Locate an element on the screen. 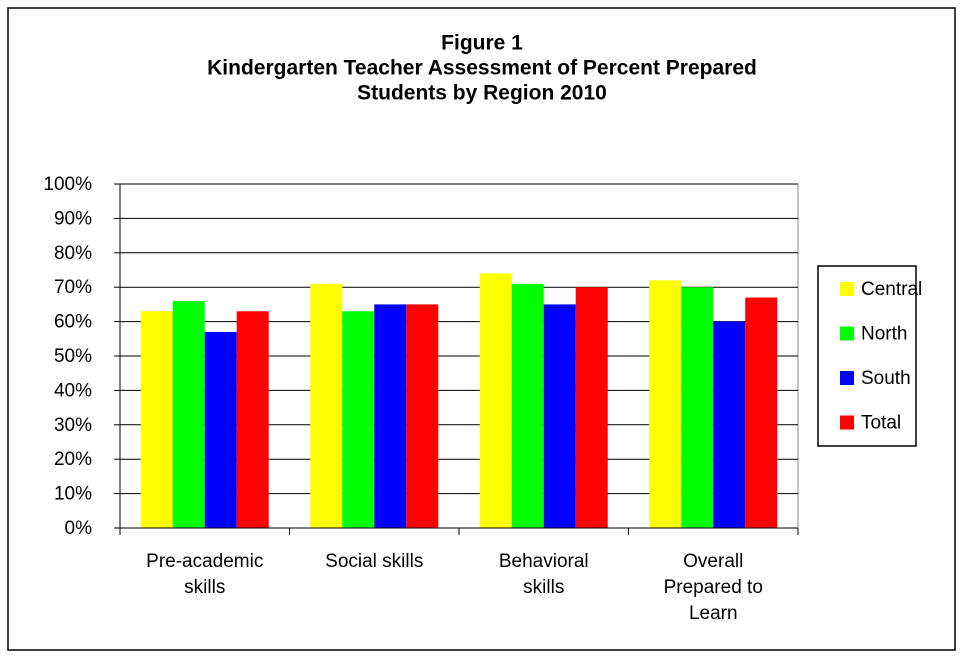 The image size is (964, 659). y-tick-label: 100% is located at coordinates (67, 184).